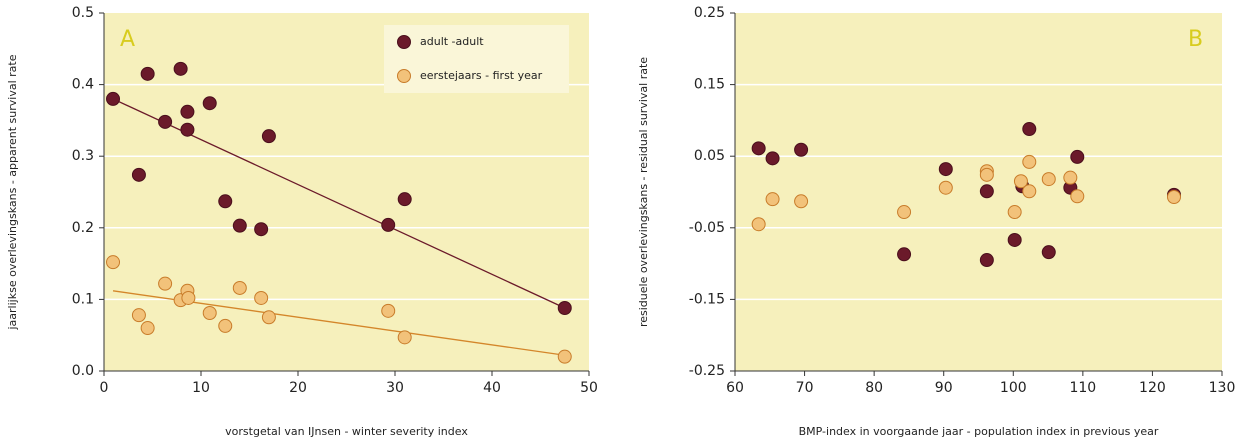 Image resolution: width=1251 pixels, height=442 pixels. I want to click on x-tick-label: 0, so click(104, 388).